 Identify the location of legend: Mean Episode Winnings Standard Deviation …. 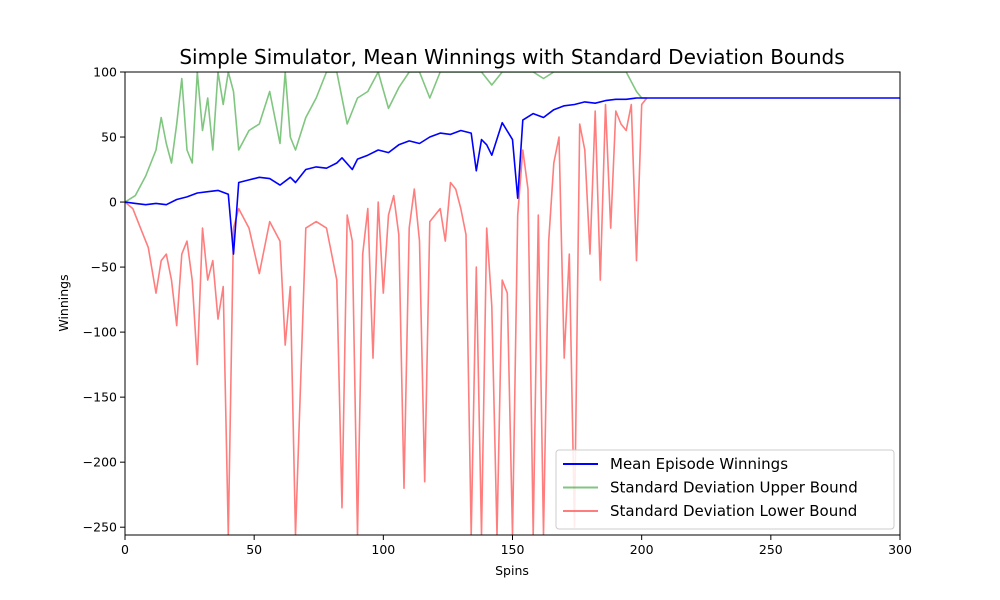
(725, 489).